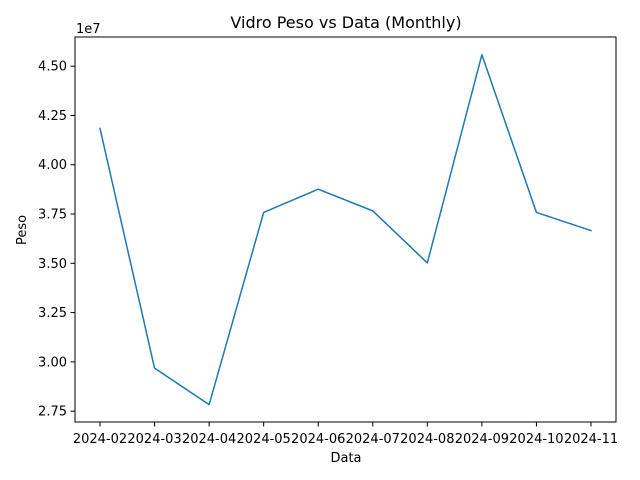  I want to click on y-tick-label: 4.25, so click(52, 116).